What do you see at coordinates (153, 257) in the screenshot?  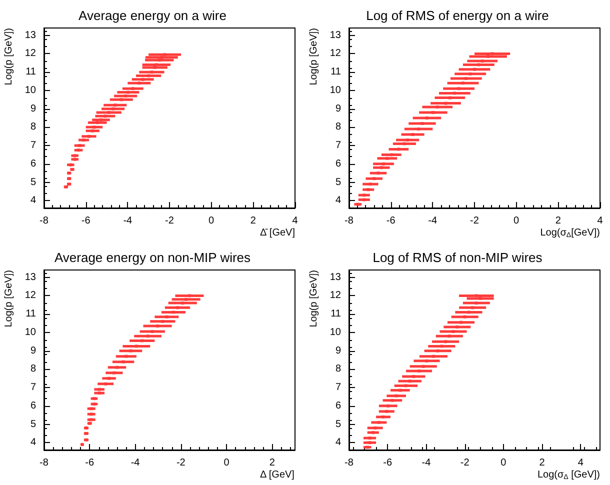 I see `chart-title: Average energy on non-MIP wires` at bounding box center [153, 257].